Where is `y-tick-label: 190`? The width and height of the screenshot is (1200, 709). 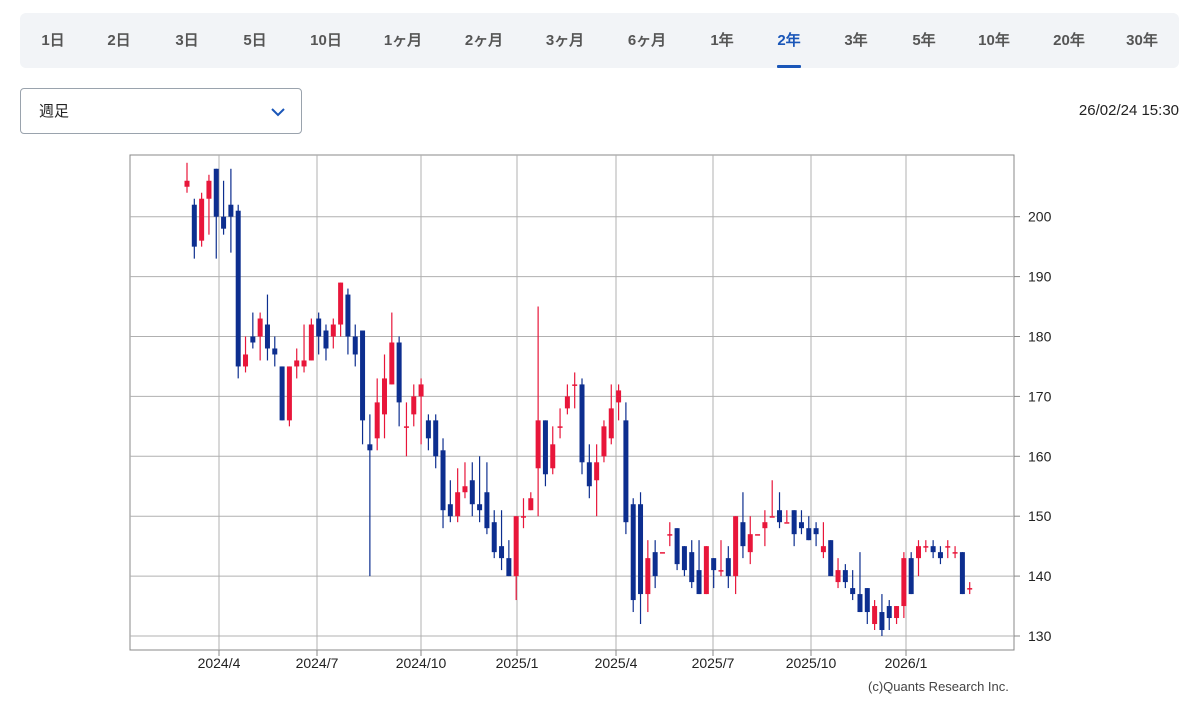 y-tick-label: 190 is located at coordinates (1040, 277).